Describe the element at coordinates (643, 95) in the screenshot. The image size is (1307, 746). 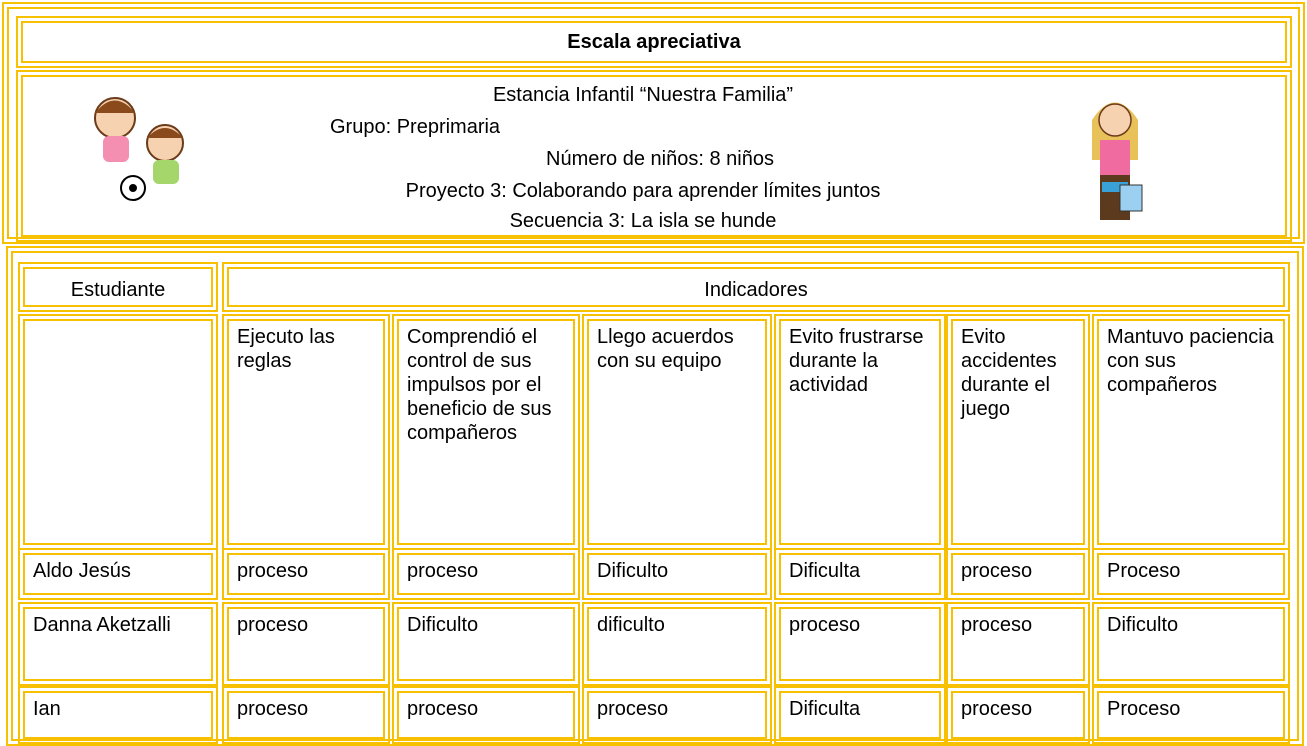
I see `info-line: Estancia Infantil “Nuestra Familia”` at that location.